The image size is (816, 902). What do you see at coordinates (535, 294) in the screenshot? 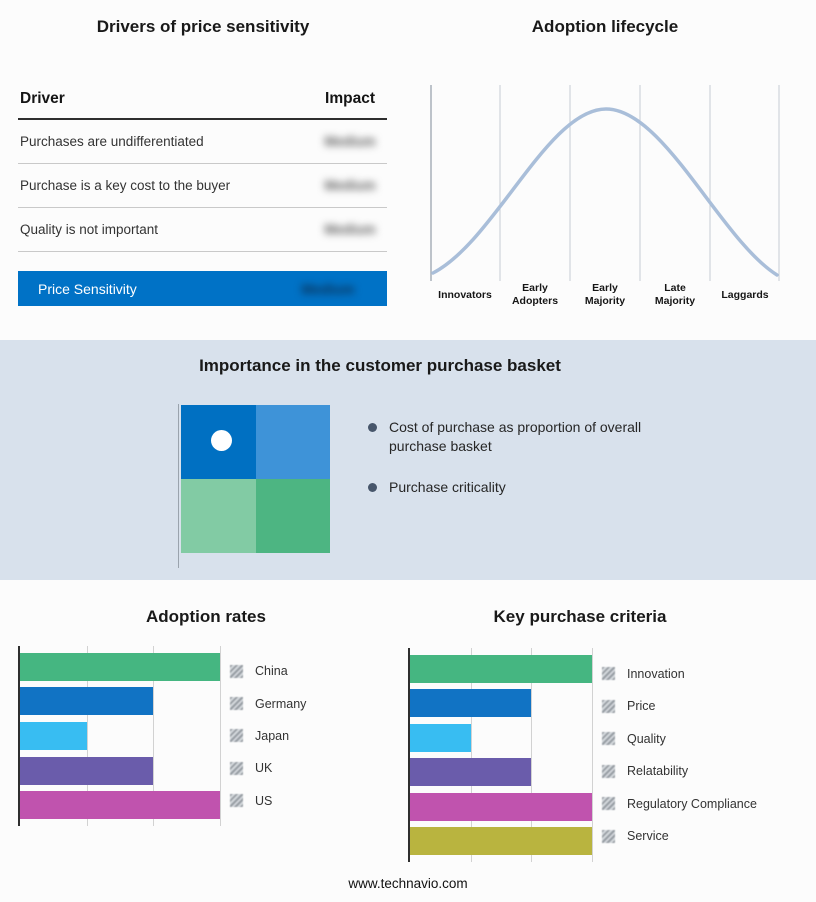
I see `stage-label: Early Adopters` at bounding box center [535, 294].